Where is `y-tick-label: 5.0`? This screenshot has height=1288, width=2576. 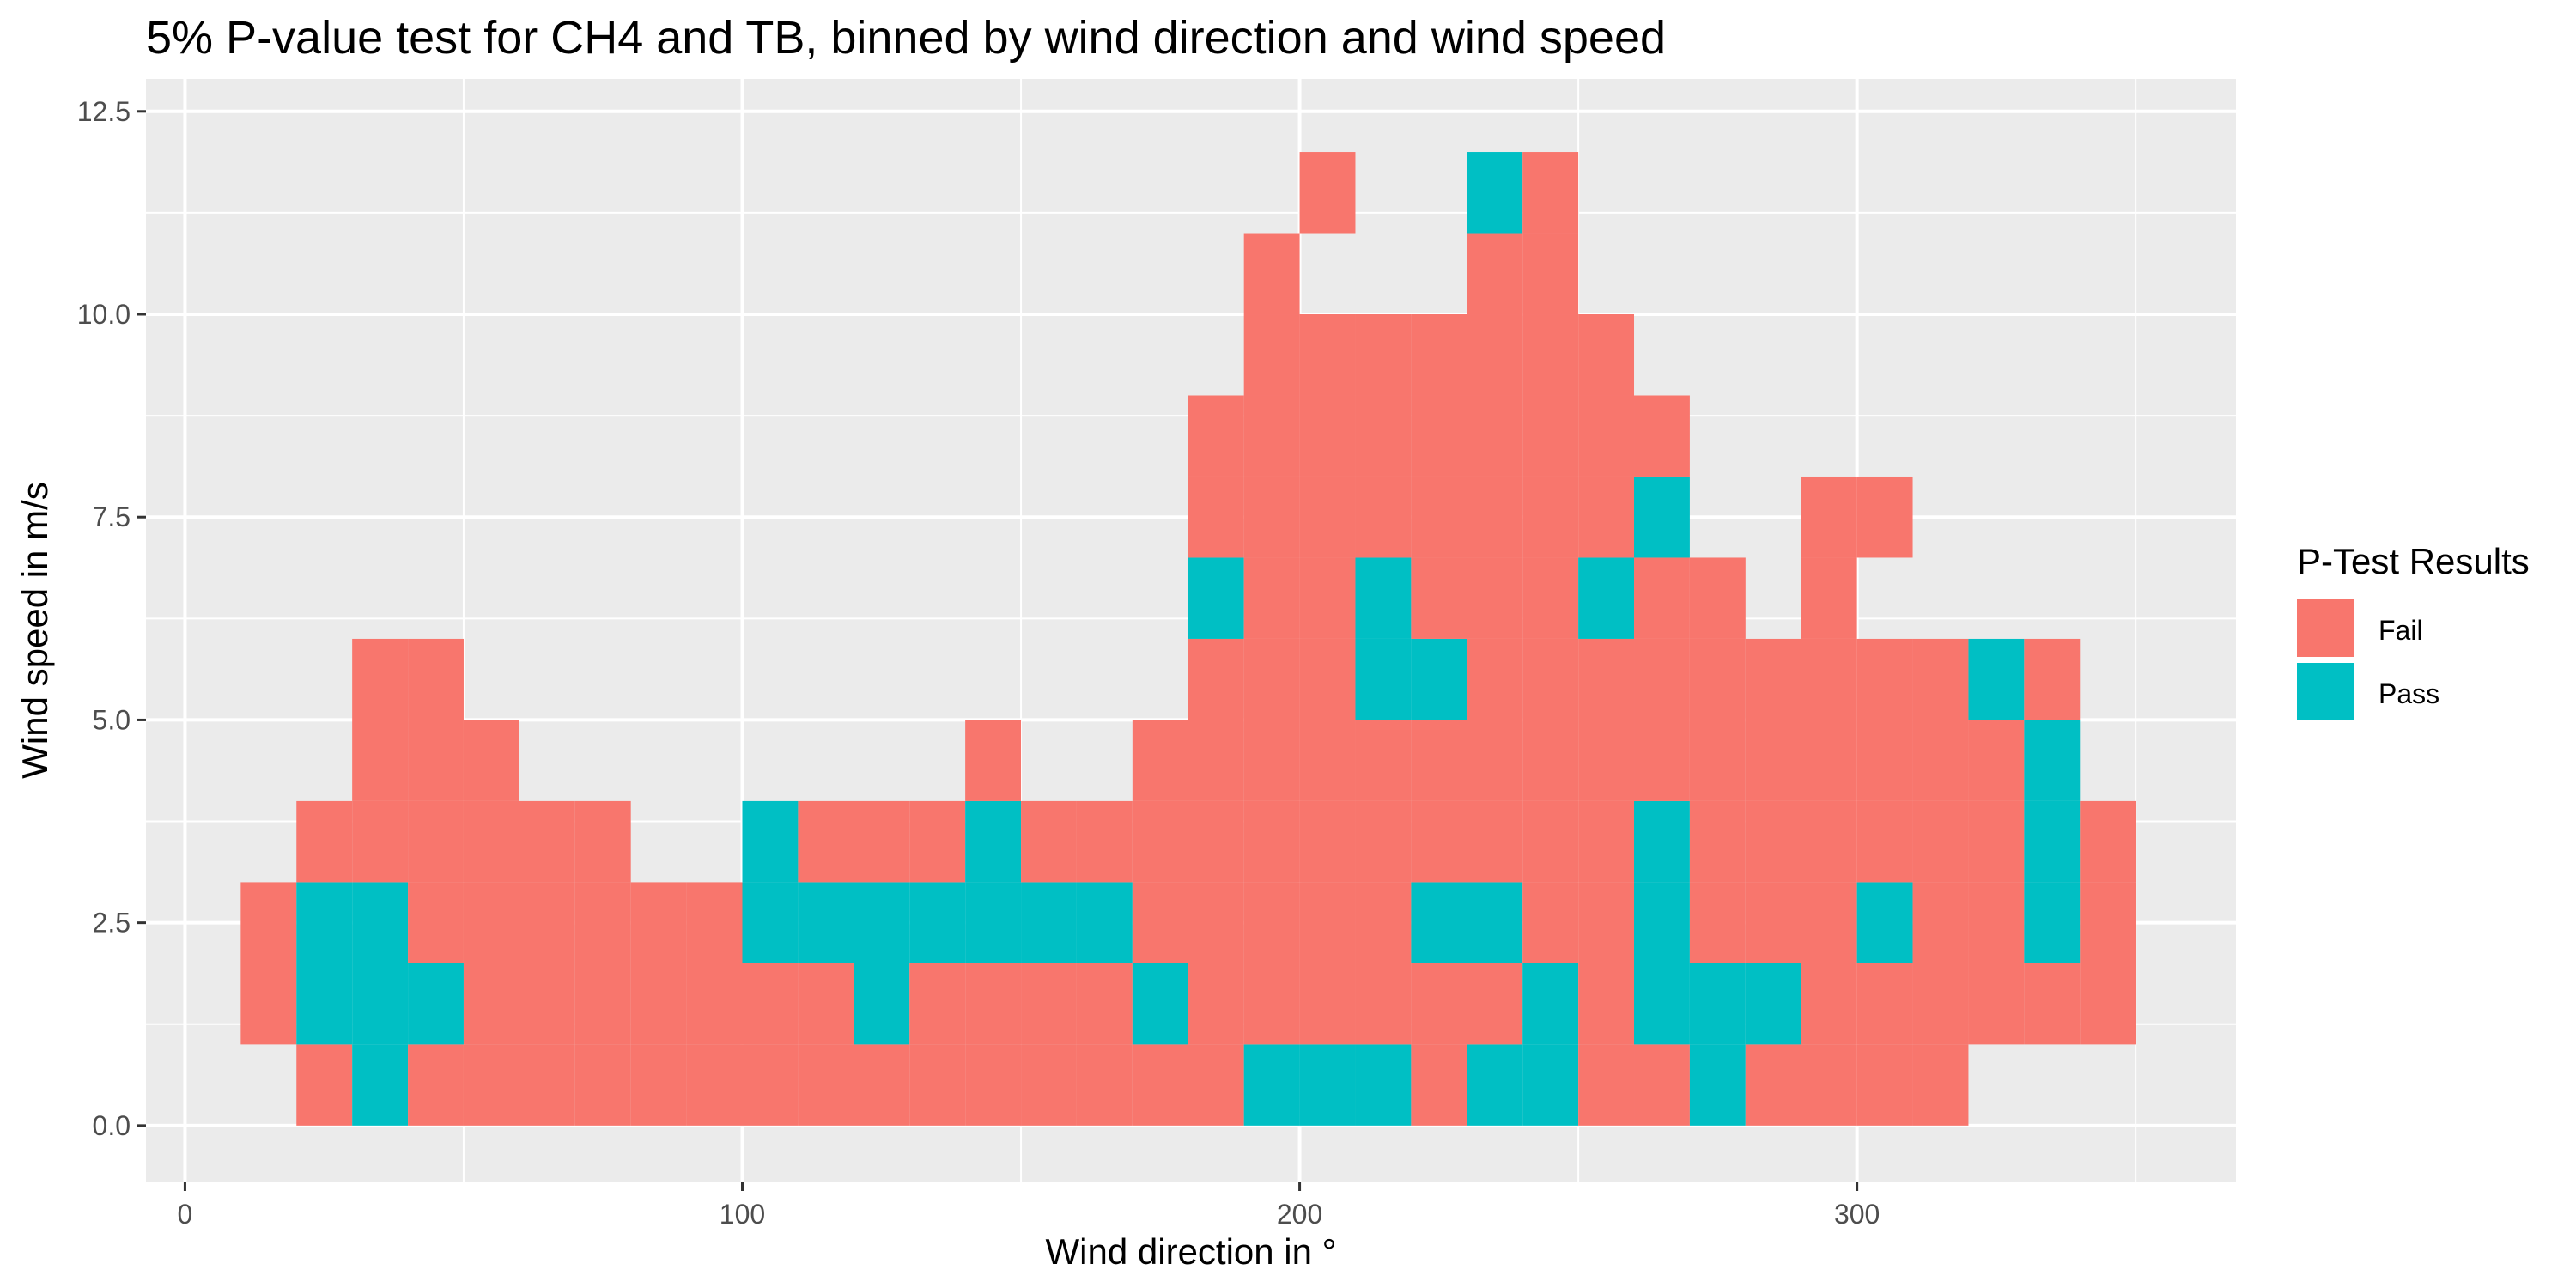
y-tick-label: 5.0 is located at coordinates (112, 719).